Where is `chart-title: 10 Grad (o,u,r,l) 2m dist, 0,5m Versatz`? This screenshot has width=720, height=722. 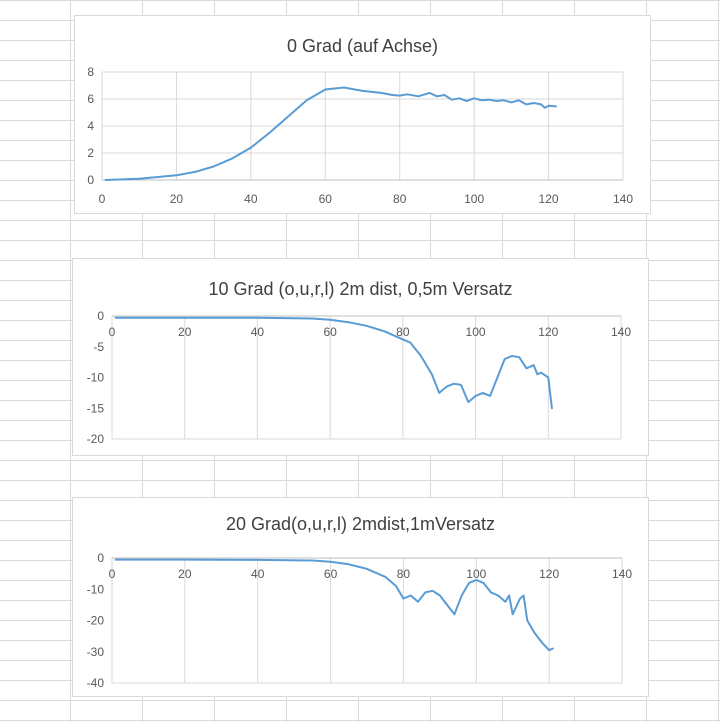 chart-title: 10 Grad (o,u,r,l) 2m dist, 0,5m Versatz is located at coordinates (360, 289).